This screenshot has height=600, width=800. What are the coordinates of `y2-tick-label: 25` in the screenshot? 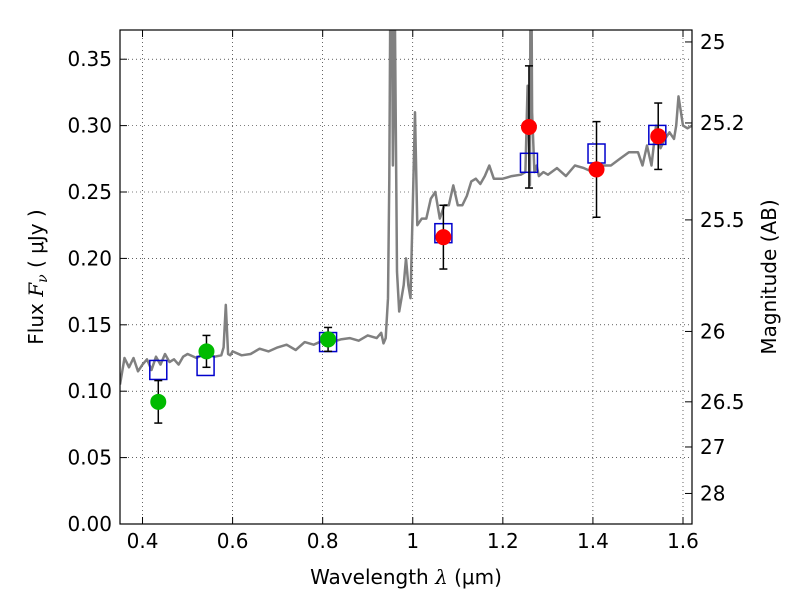 It's located at (712, 42).